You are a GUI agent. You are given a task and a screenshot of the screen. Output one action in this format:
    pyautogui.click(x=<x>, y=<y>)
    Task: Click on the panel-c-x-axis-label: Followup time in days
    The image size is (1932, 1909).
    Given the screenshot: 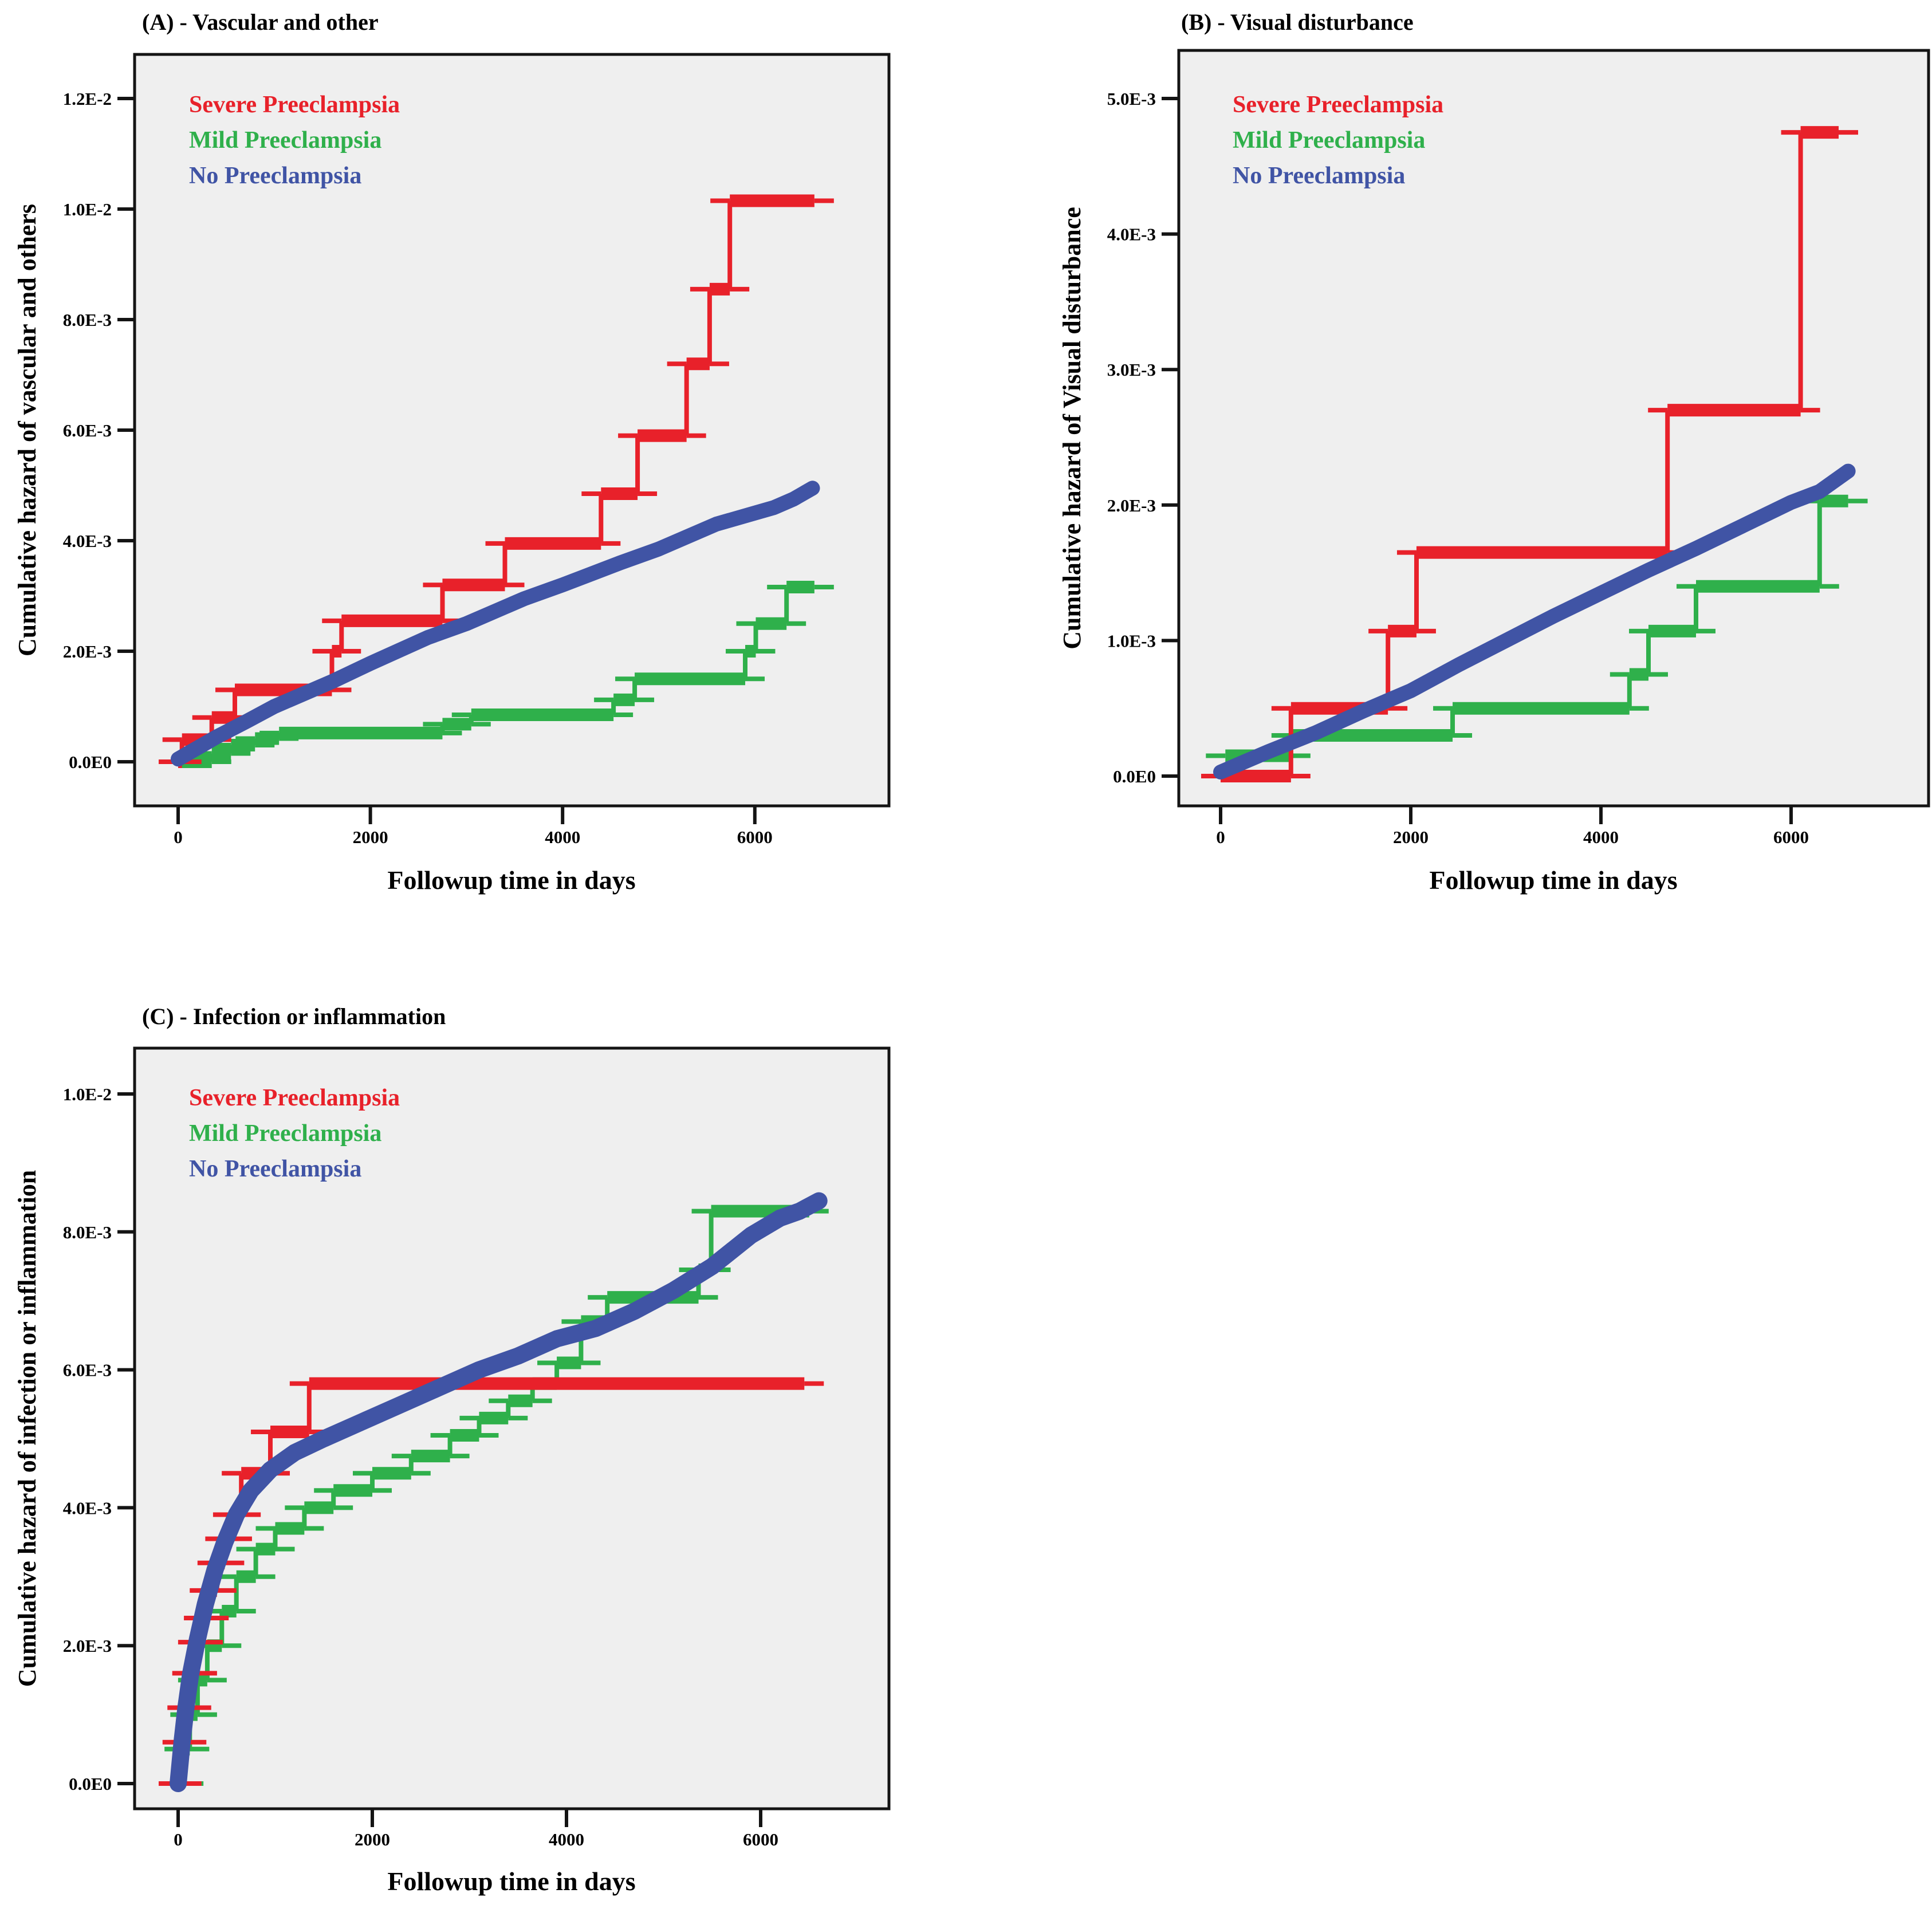 What is the action you would take?
    pyautogui.click(x=511, y=1881)
    